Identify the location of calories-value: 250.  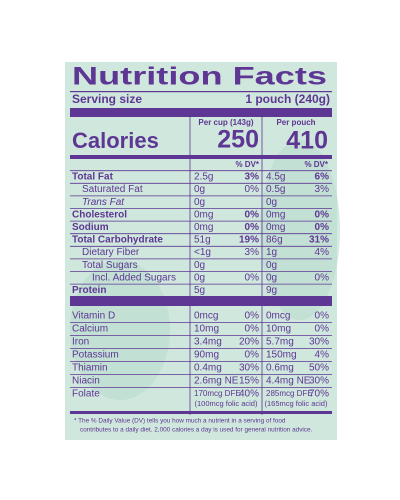
(238, 140).